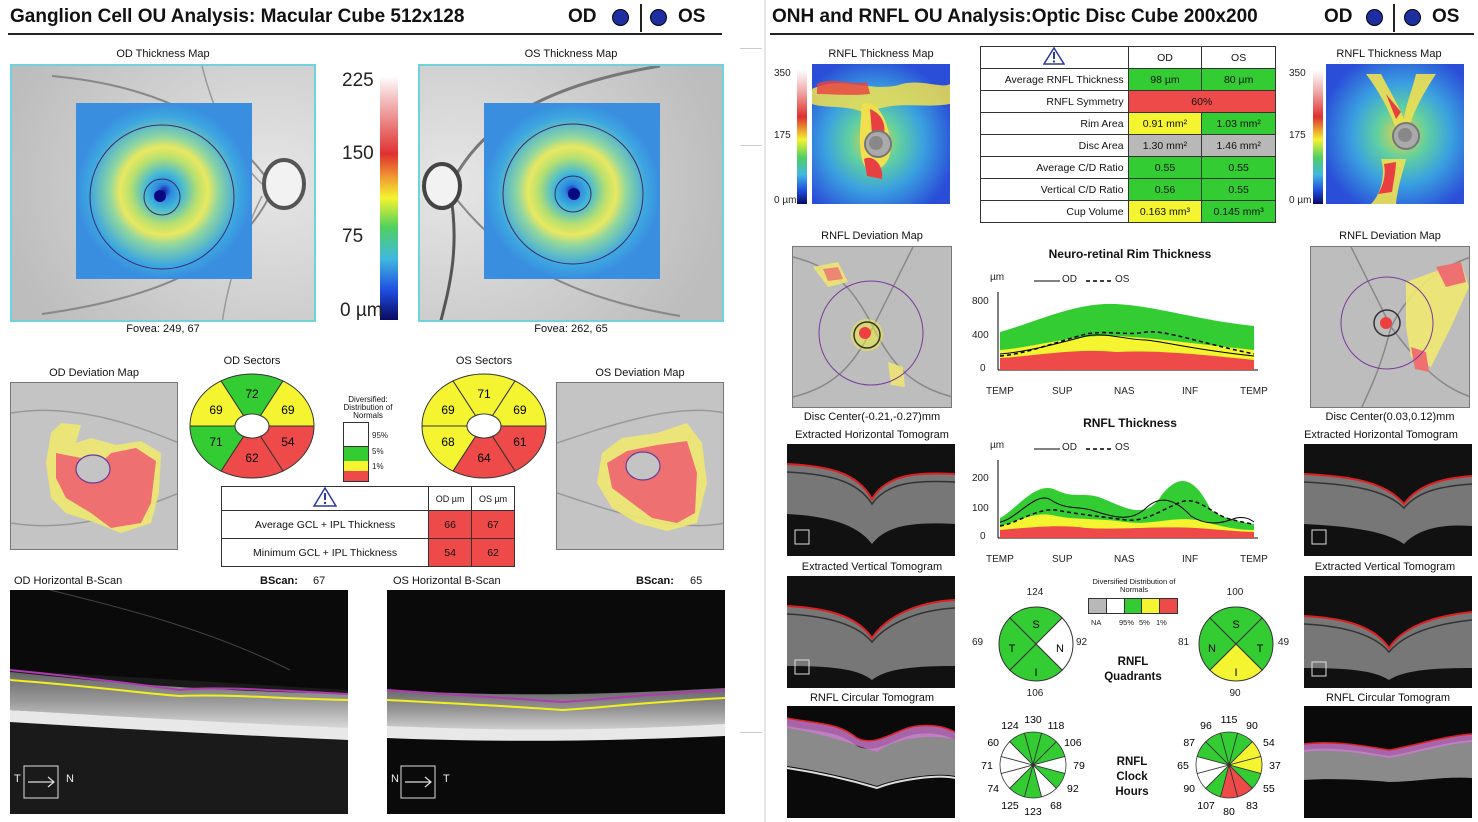 This screenshot has width=1478, height=822. Describe the element at coordinates (94, 466) in the screenshot. I see `od-deviation-map` at that location.